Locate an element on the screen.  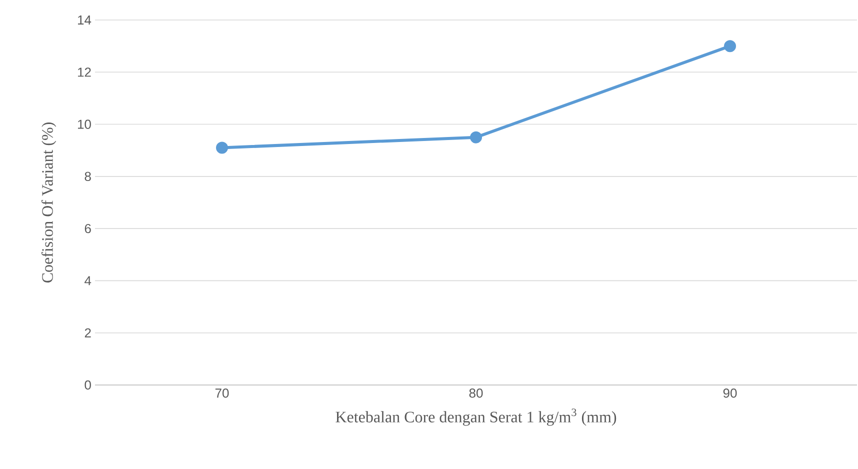
y-tick-label: 0 is located at coordinates (87, 385).